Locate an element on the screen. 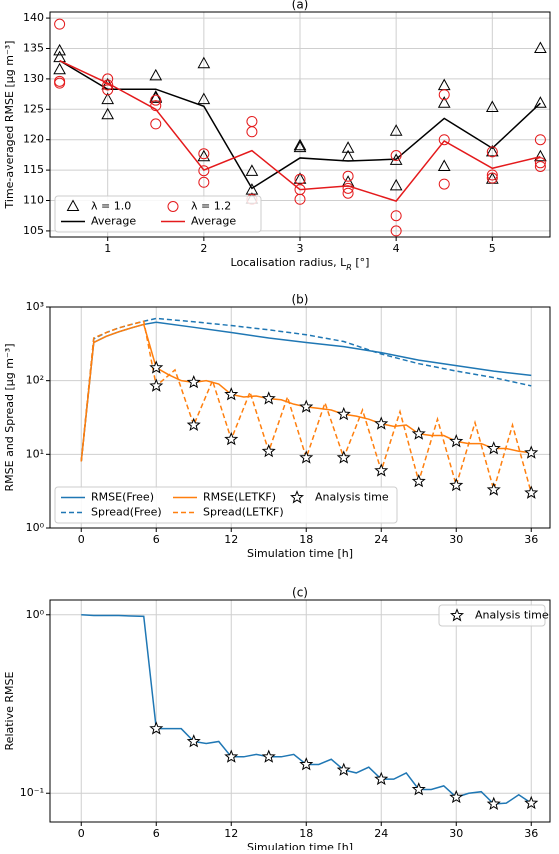 Image resolution: width=559 pixels, height=854 pixels. x-tick-label: 3 is located at coordinates (300, 248).